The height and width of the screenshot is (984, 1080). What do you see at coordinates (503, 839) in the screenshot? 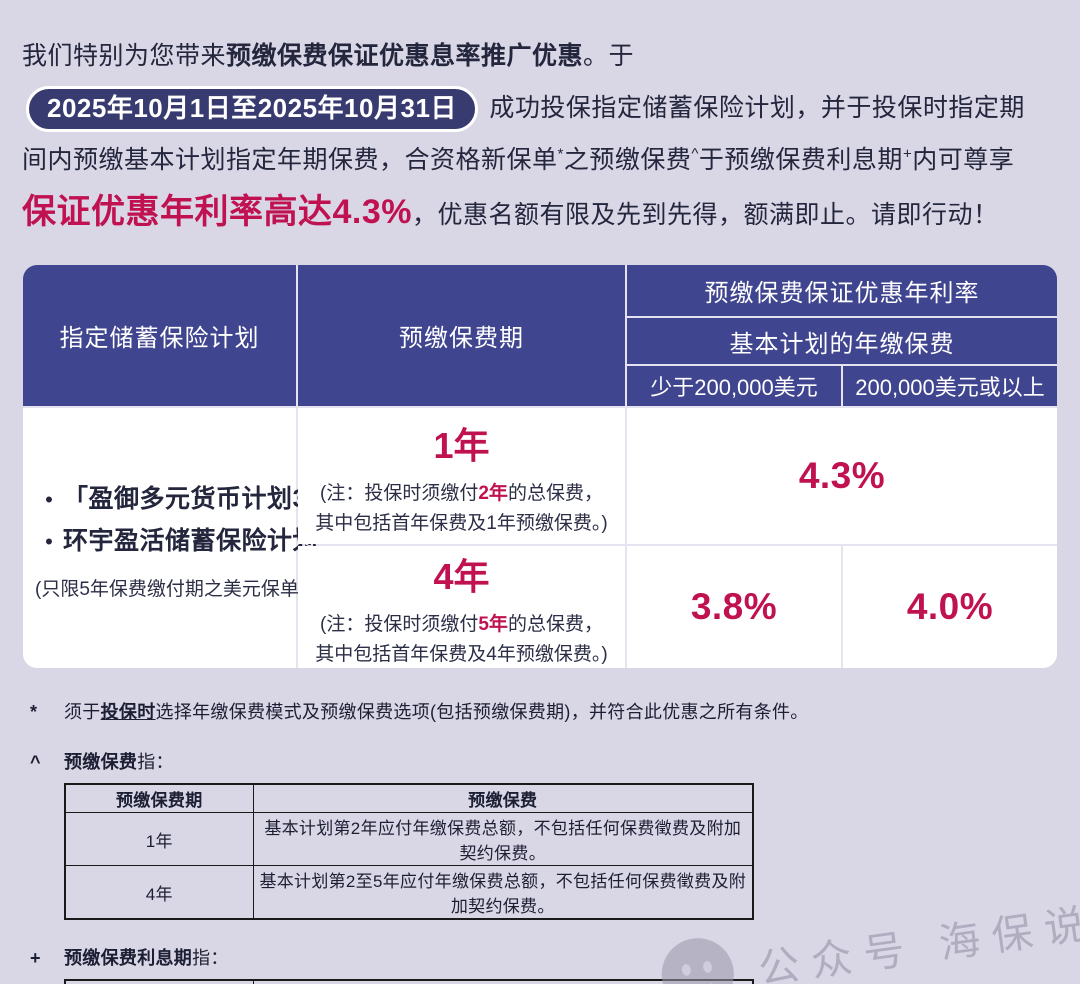
I see `cell-definition: 基本计划第2年应付年缴保费总额，不包括任何保费徵费及附加契约保费。` at bounding box center [503, 839].